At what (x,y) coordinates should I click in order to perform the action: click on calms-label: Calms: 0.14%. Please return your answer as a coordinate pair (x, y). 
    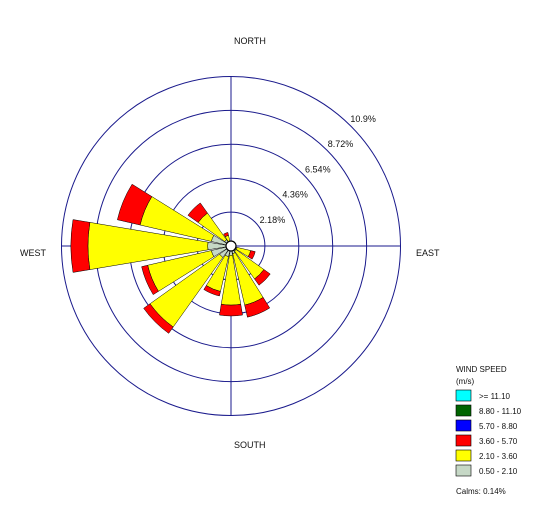
    Looking at the image, I should click on (481, 491).